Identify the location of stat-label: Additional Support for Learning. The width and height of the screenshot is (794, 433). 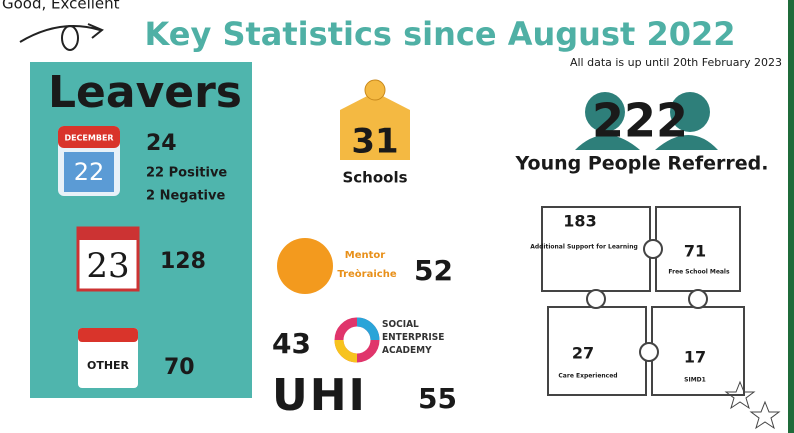
(584, 247).